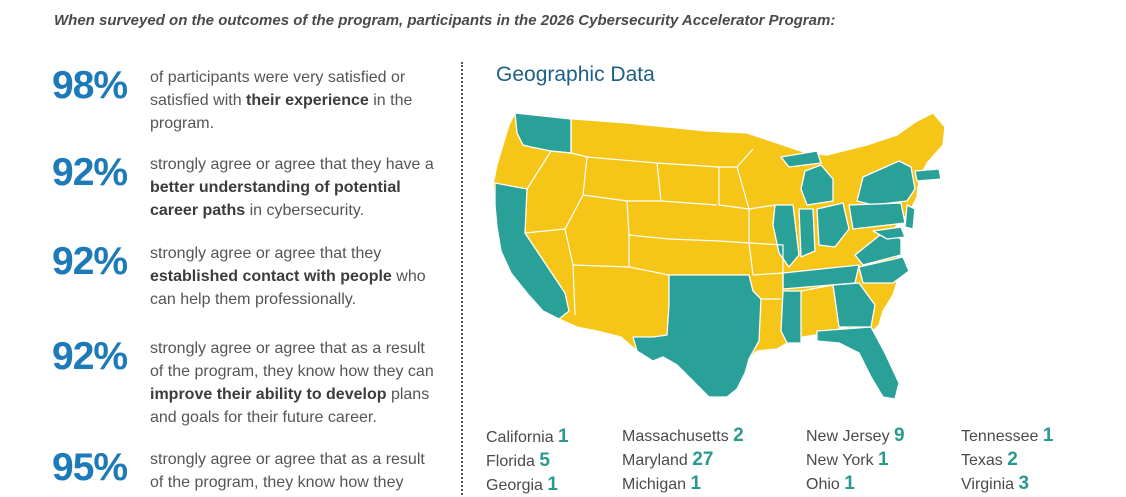 This screenshot has width=1126, height=497. What do you see at coordinates (90, 85) in the screenshot?
I see `stat-percent: 98%` at bounding box center [90, 85].